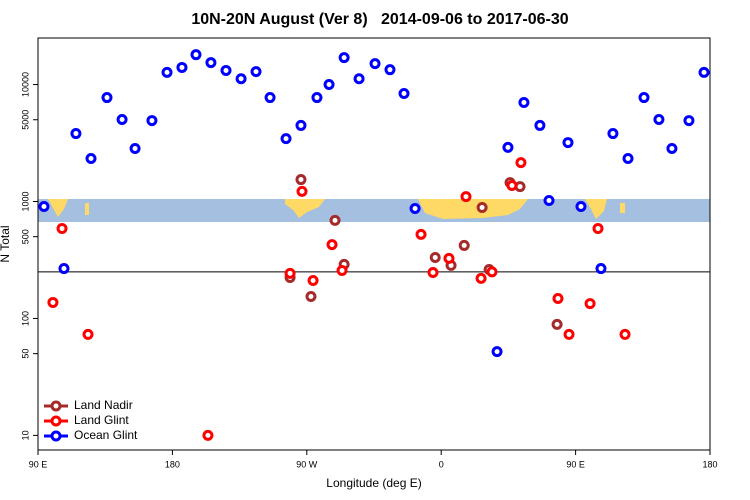 This screenshot has height=500, width=750. Describe the element at coordinates (374, 210) in the screenshot. I see `map-strip` at that location.